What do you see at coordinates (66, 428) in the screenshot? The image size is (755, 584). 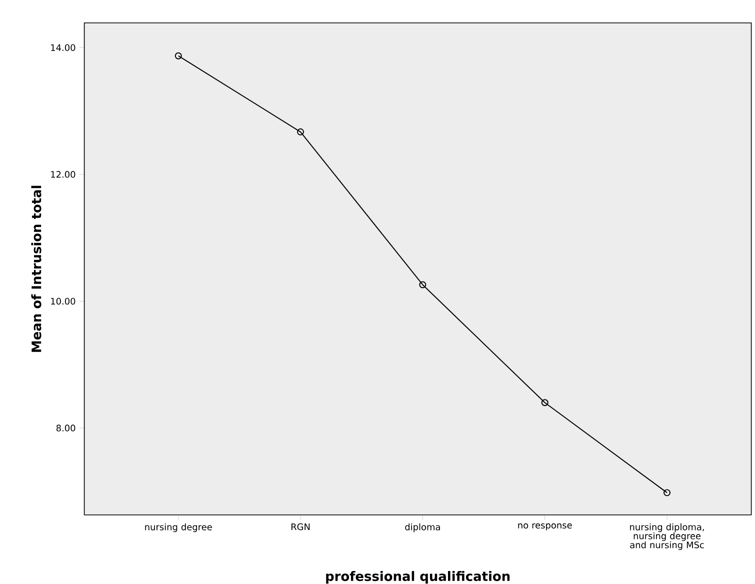 I see `y-tick-label: 8.00` at bounding box center [66, 428].